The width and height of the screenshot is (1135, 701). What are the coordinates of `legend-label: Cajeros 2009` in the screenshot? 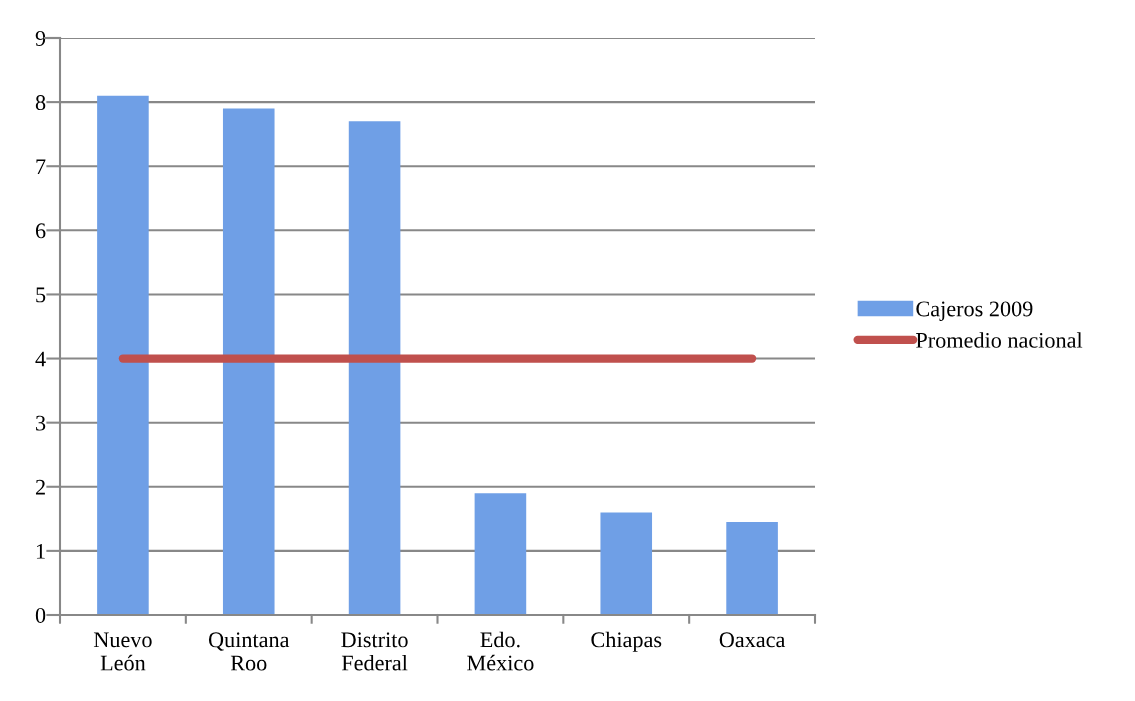 It's located at (974, 311).